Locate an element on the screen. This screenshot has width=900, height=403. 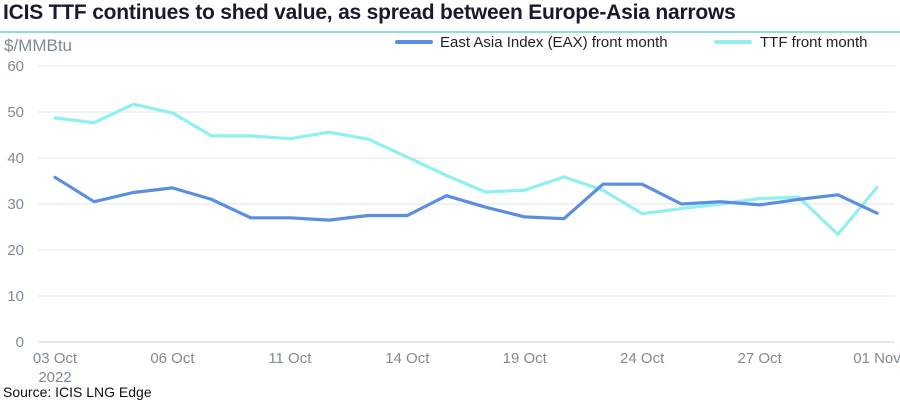
x-tick-label: 14 Oct is located at coordinates (407, 358).